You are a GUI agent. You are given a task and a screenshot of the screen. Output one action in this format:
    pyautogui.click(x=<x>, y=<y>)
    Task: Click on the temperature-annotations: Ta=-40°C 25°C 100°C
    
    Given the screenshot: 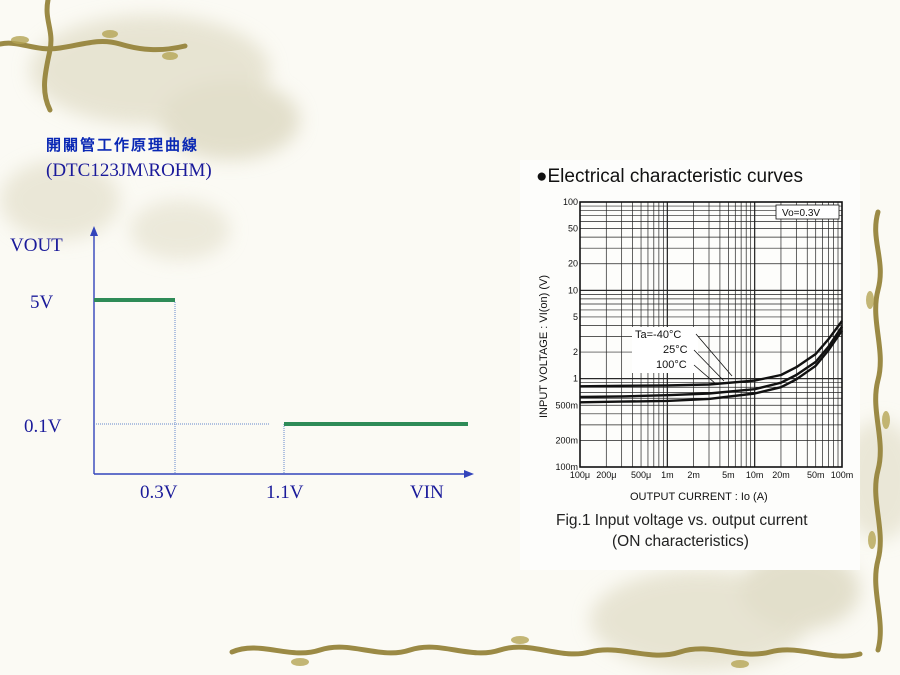 What is the action you would take?
    pyautogui.click(x=682, y=356)
    